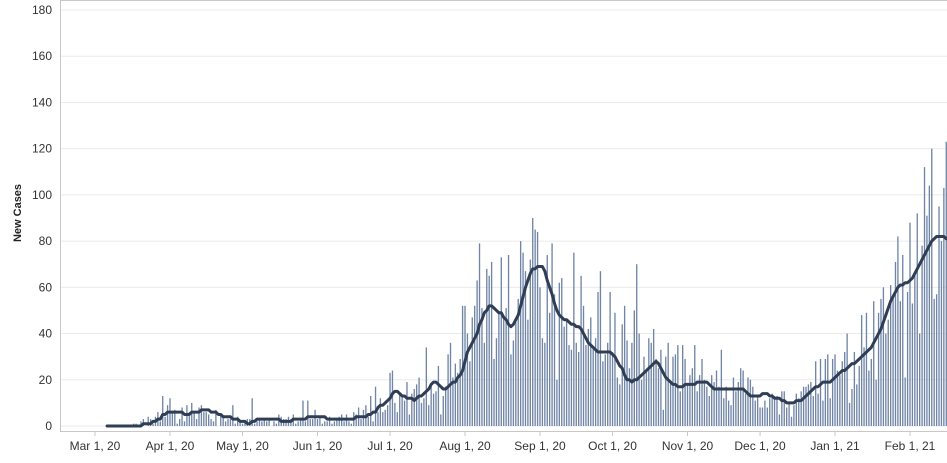 Image resolution: width=947 pixels, height=463 pixels. What do you see at coordinates (390, 446) in the screenshot?
I see `x-tick-label: Jul 1, 20` at bounding box center [390, 446].